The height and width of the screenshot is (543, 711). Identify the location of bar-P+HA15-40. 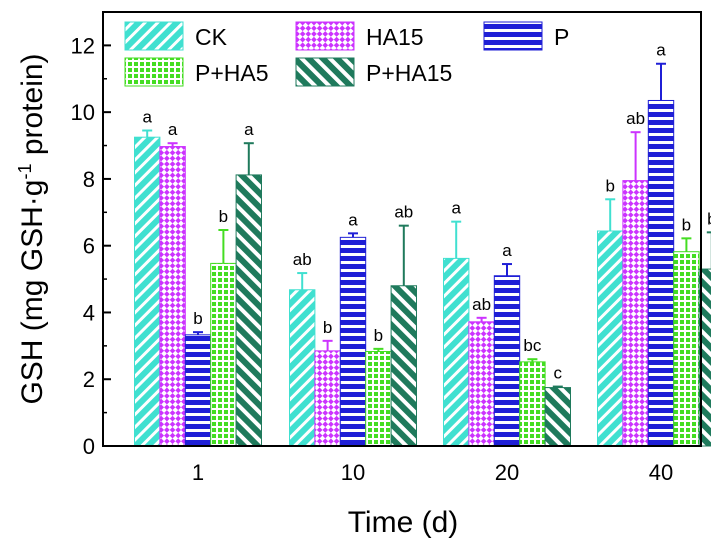
(704, 357).